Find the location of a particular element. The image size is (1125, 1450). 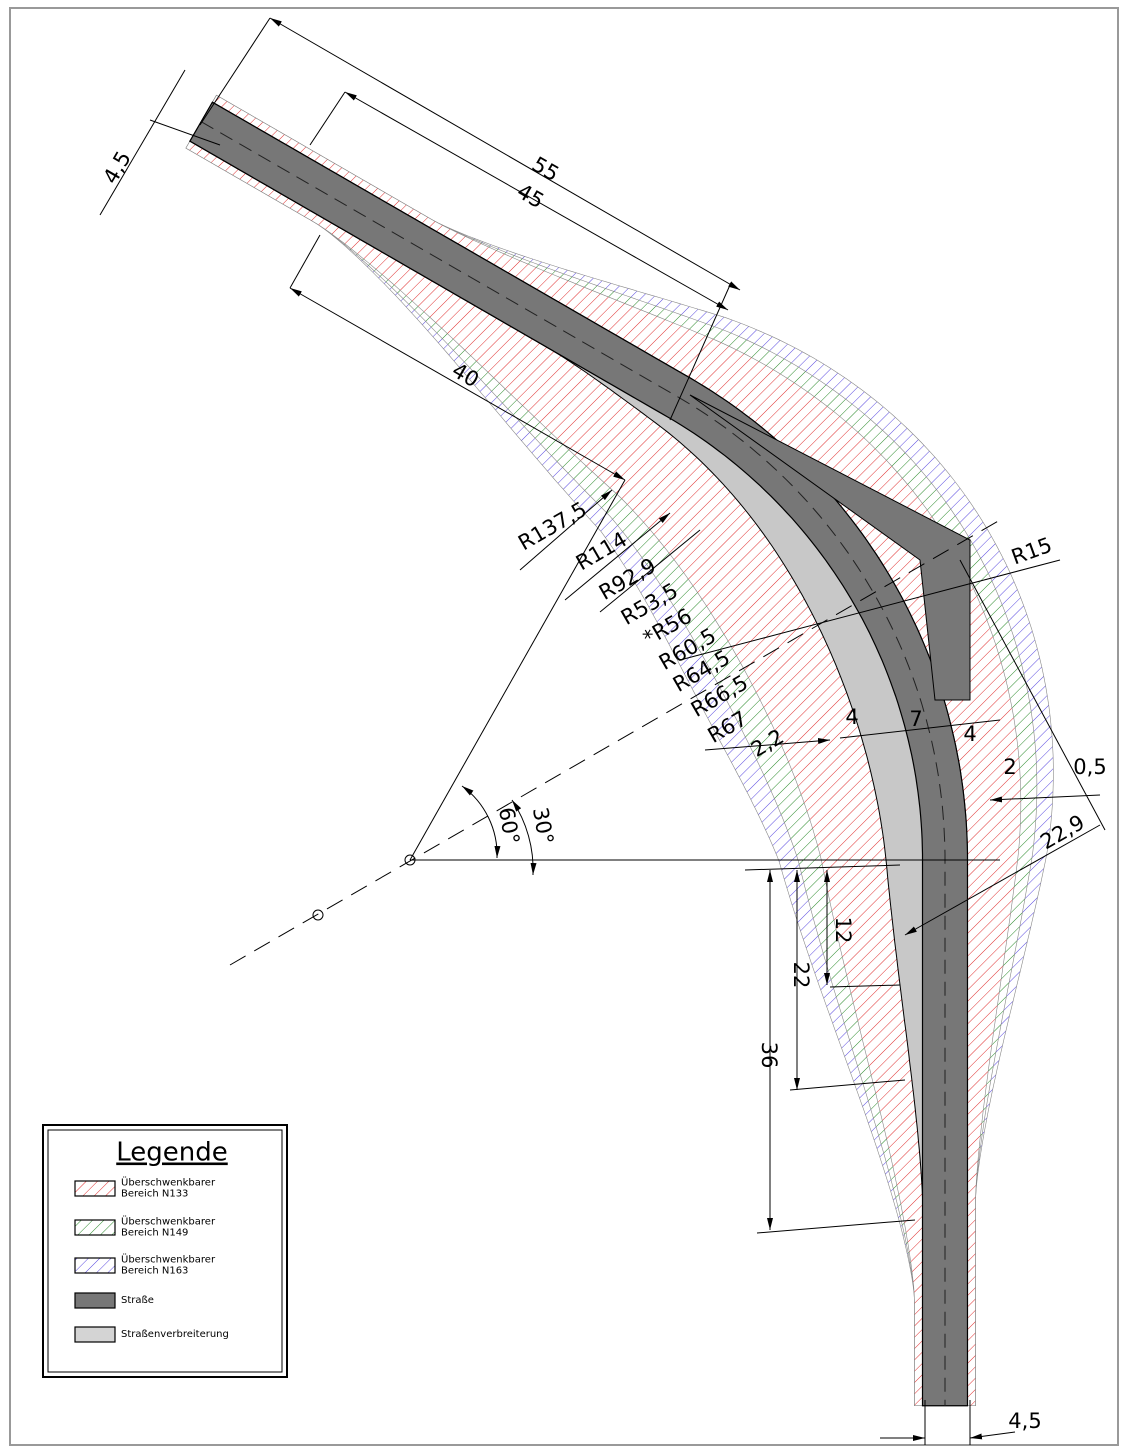

road-corner is located at coordinates (830, 547).